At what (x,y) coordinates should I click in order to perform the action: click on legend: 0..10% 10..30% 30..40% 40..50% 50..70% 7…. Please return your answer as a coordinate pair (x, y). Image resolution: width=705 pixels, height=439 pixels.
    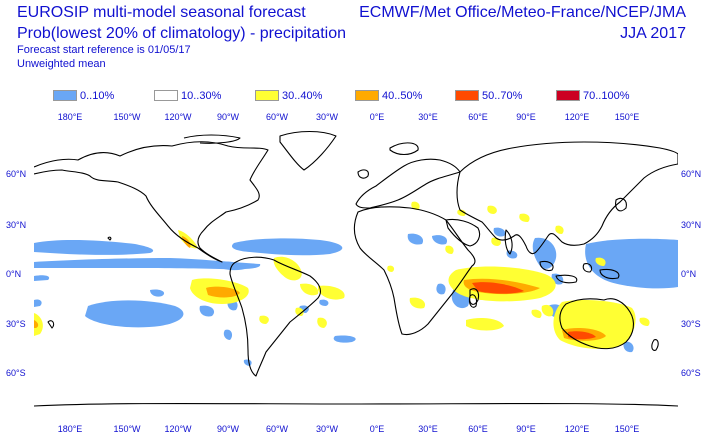
    Looking at the image, I should click on (352, 96).